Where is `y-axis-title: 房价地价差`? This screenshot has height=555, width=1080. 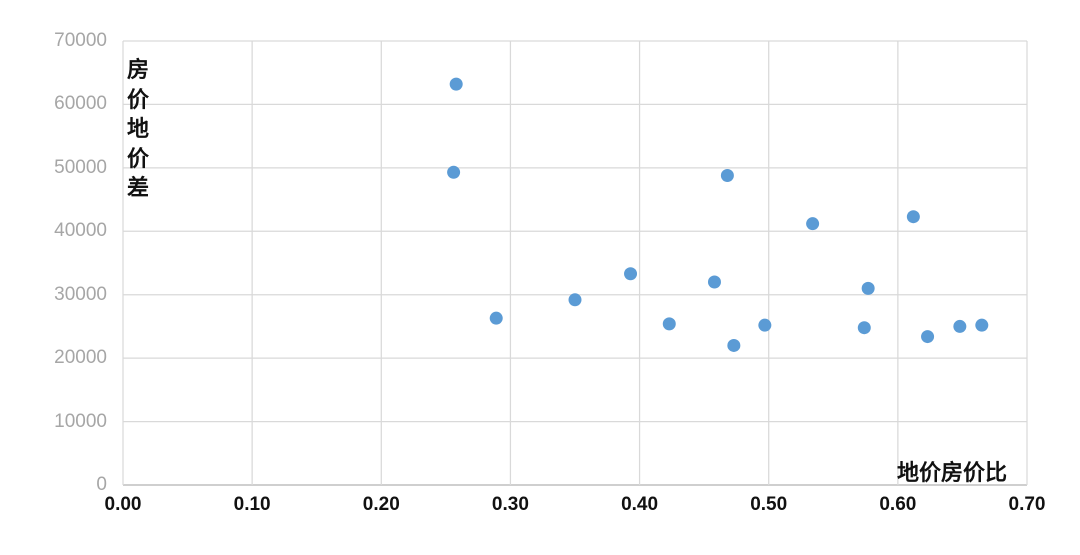 y-axis-title: 房价地价差 is located at coordinates (138, 128).